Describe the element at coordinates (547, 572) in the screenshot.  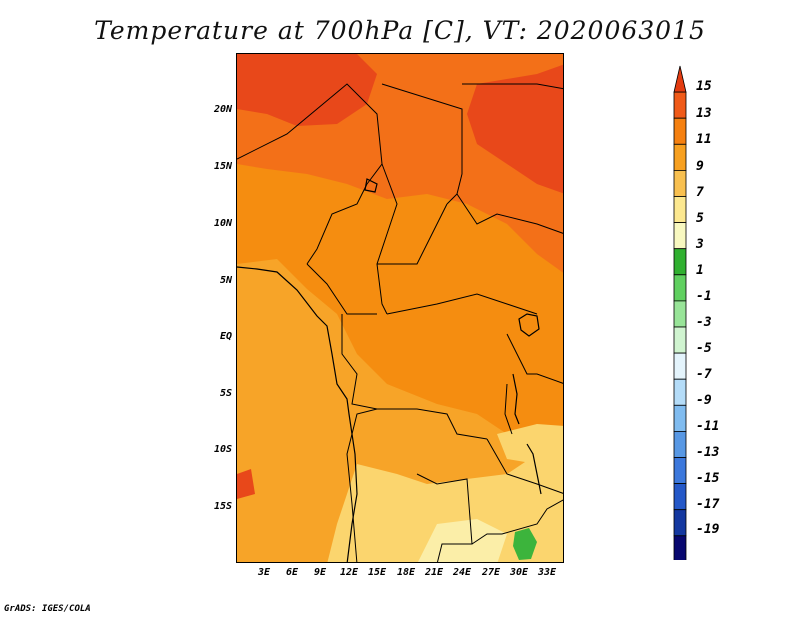
I see `lon-label: 33E` at that location.